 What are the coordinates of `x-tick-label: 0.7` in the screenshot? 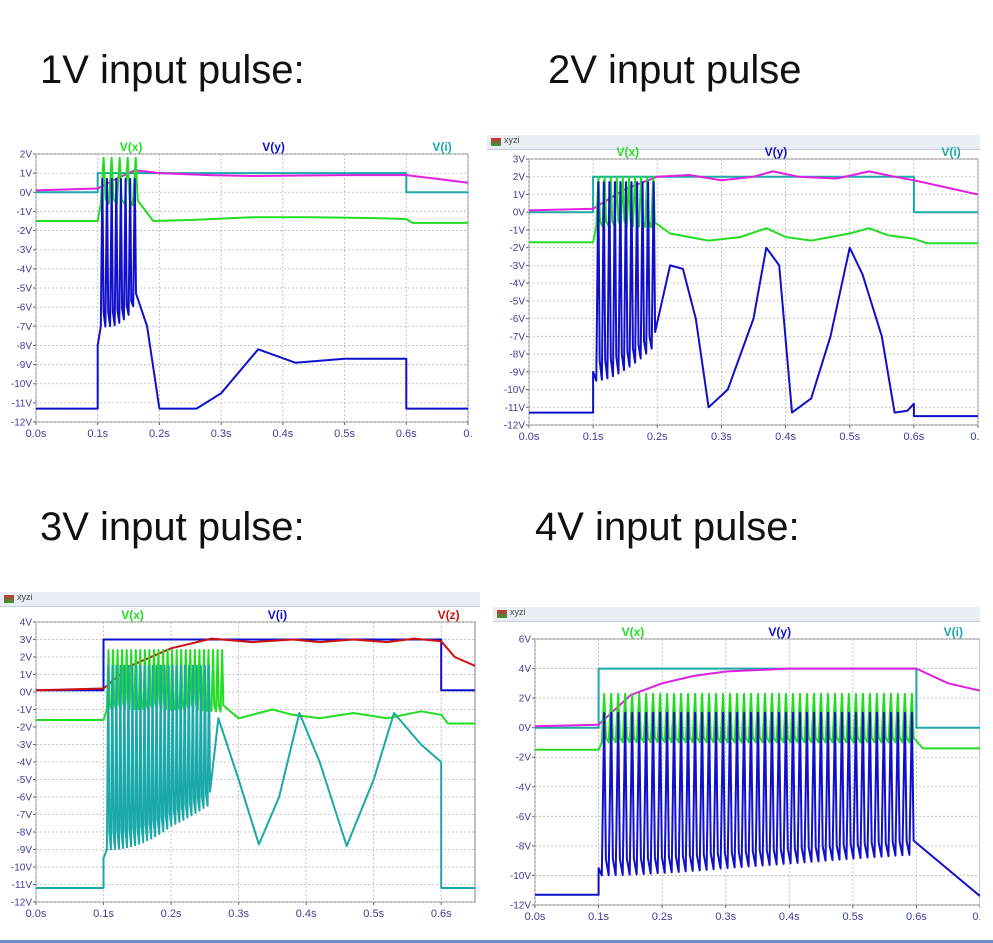 It's located at (975, 437).